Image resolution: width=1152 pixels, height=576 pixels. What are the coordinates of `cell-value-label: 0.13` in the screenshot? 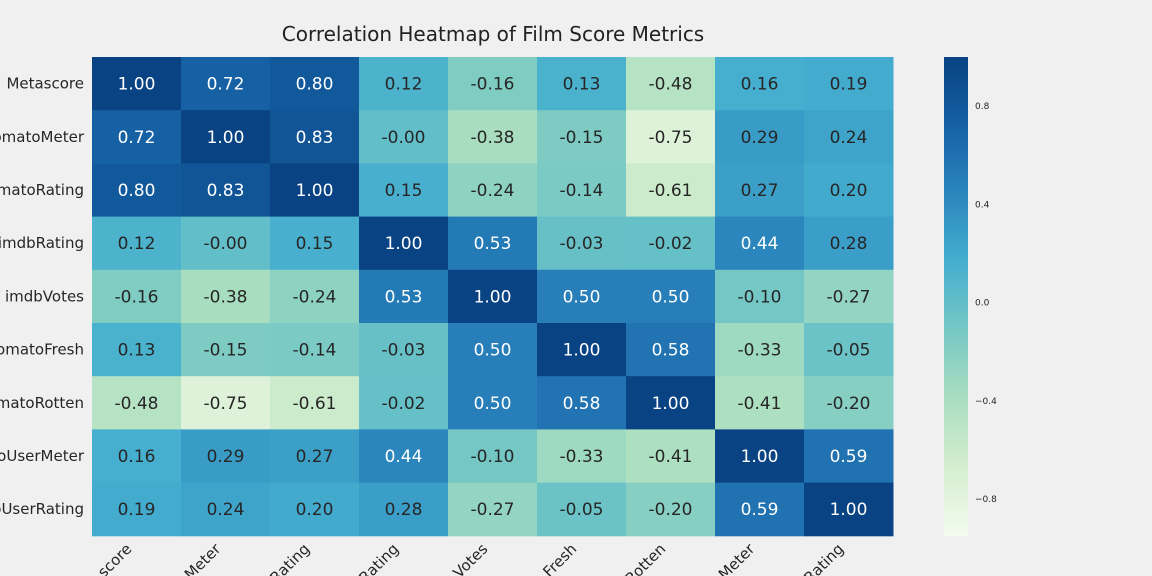 It's located at (137, 351).